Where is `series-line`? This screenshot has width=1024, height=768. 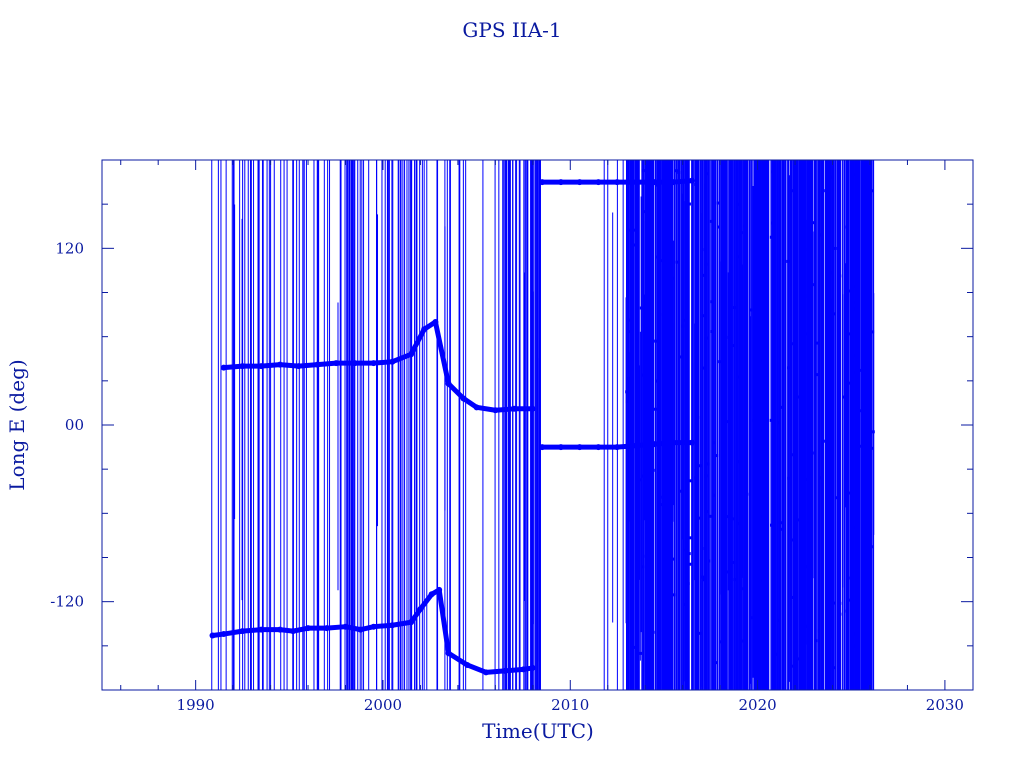
series-line is located at coordinates (373, 631).